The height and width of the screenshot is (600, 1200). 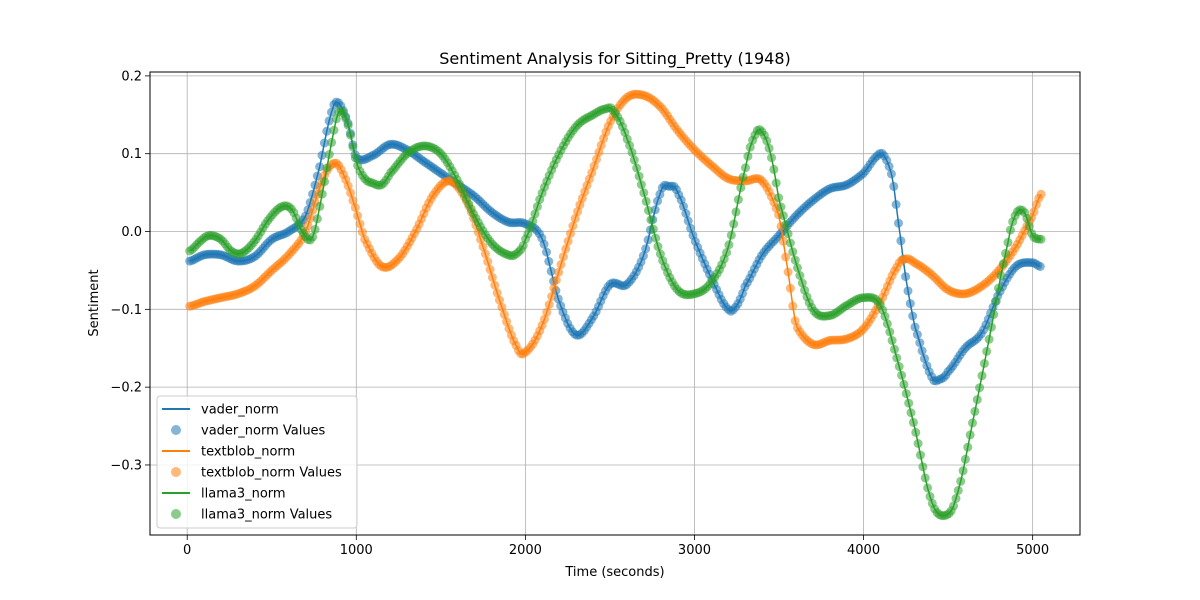 I want to click on y-tick-label: 0.0, so click(x=131, y=232).